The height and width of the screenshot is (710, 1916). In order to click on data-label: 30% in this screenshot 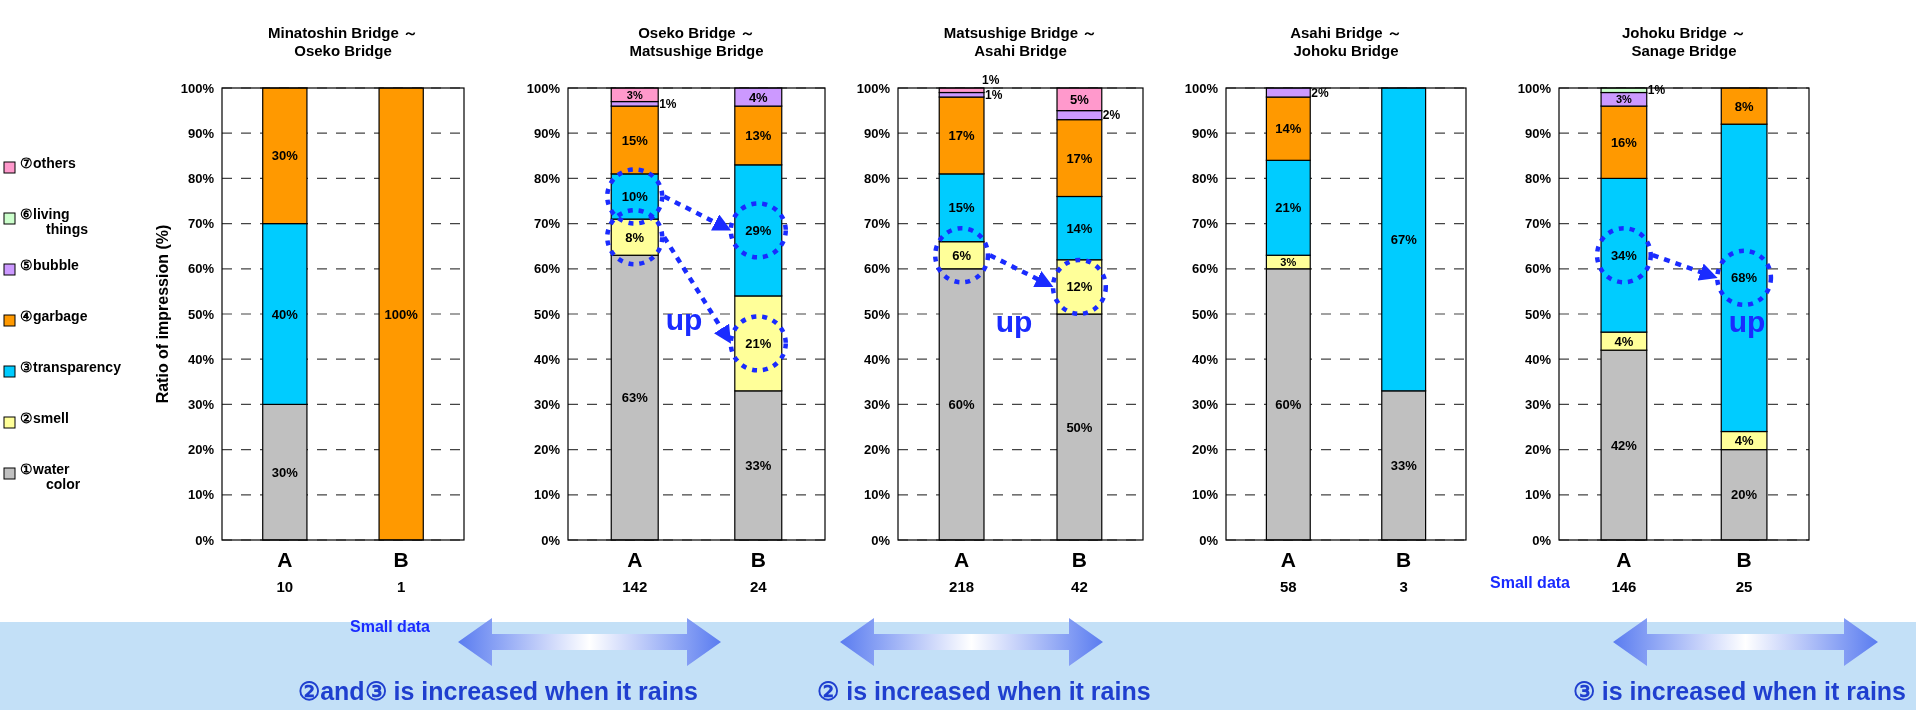, I will do `click(285, 472)`.